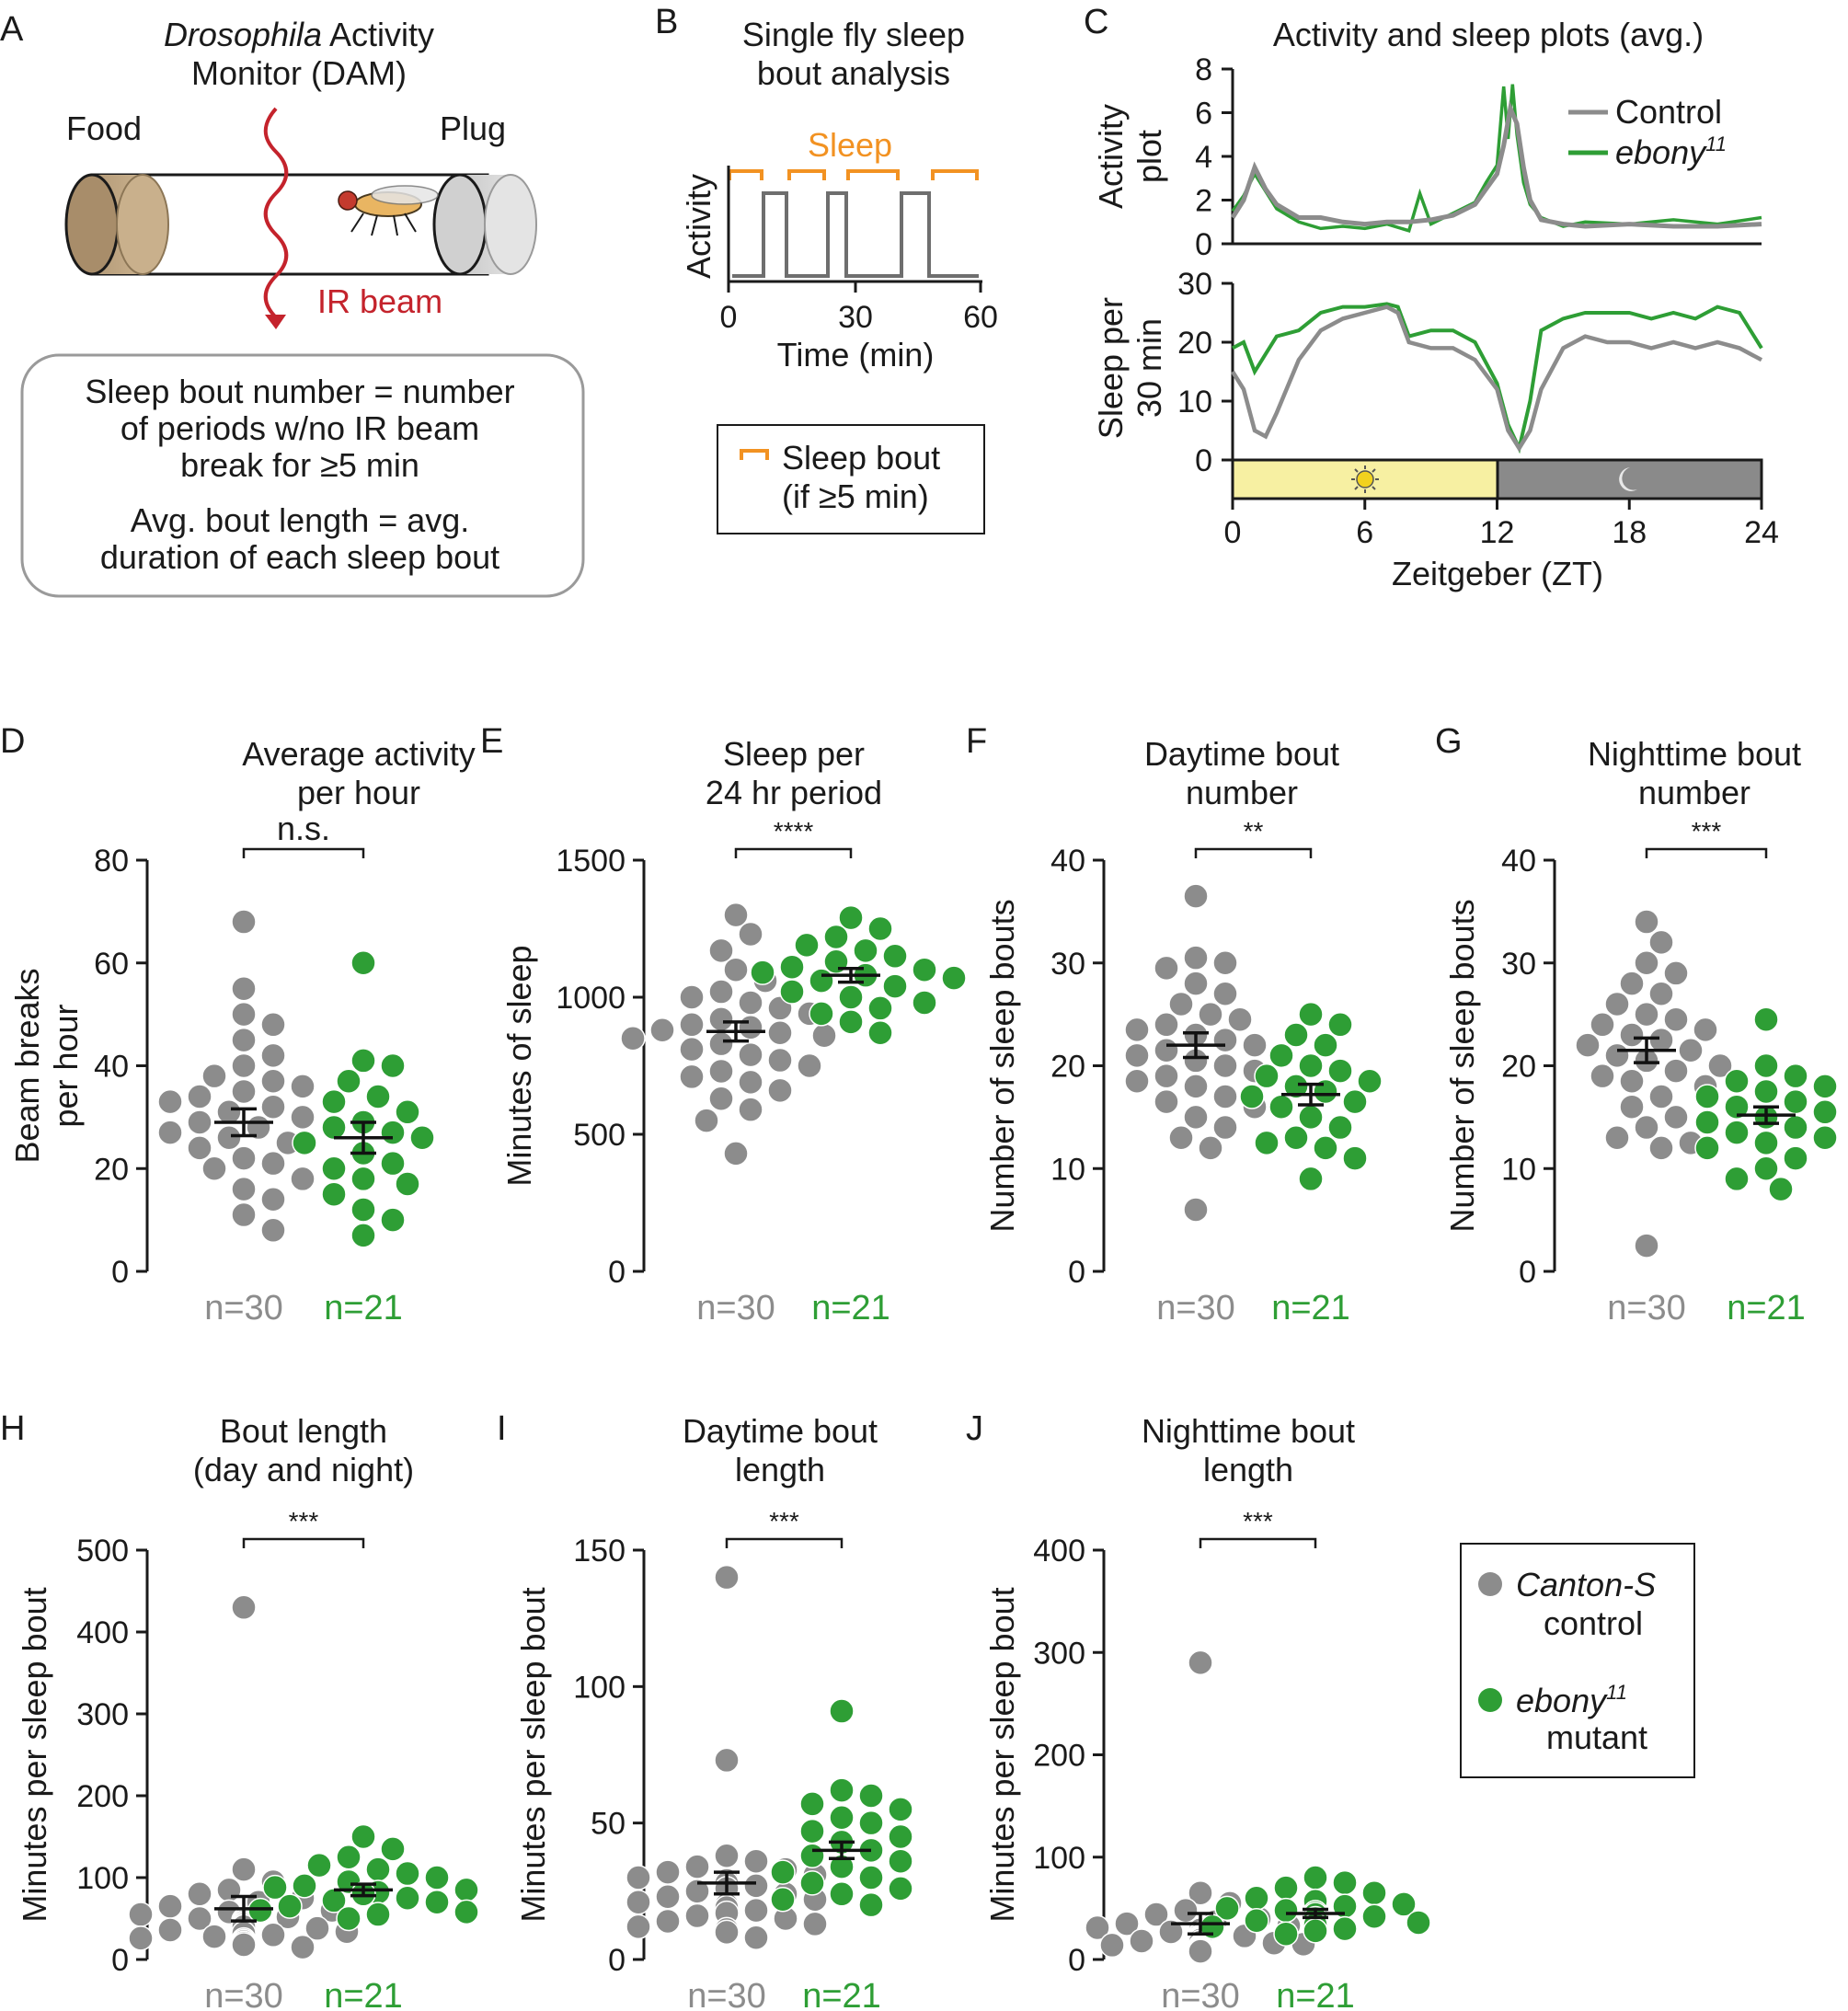 Image resolution: width=1848 pixels, height=2011 pixels. What do you see at coordinates (111, 862) in the screenshot?
I see `ytick-label: 80` at bounding box center [111, 862].